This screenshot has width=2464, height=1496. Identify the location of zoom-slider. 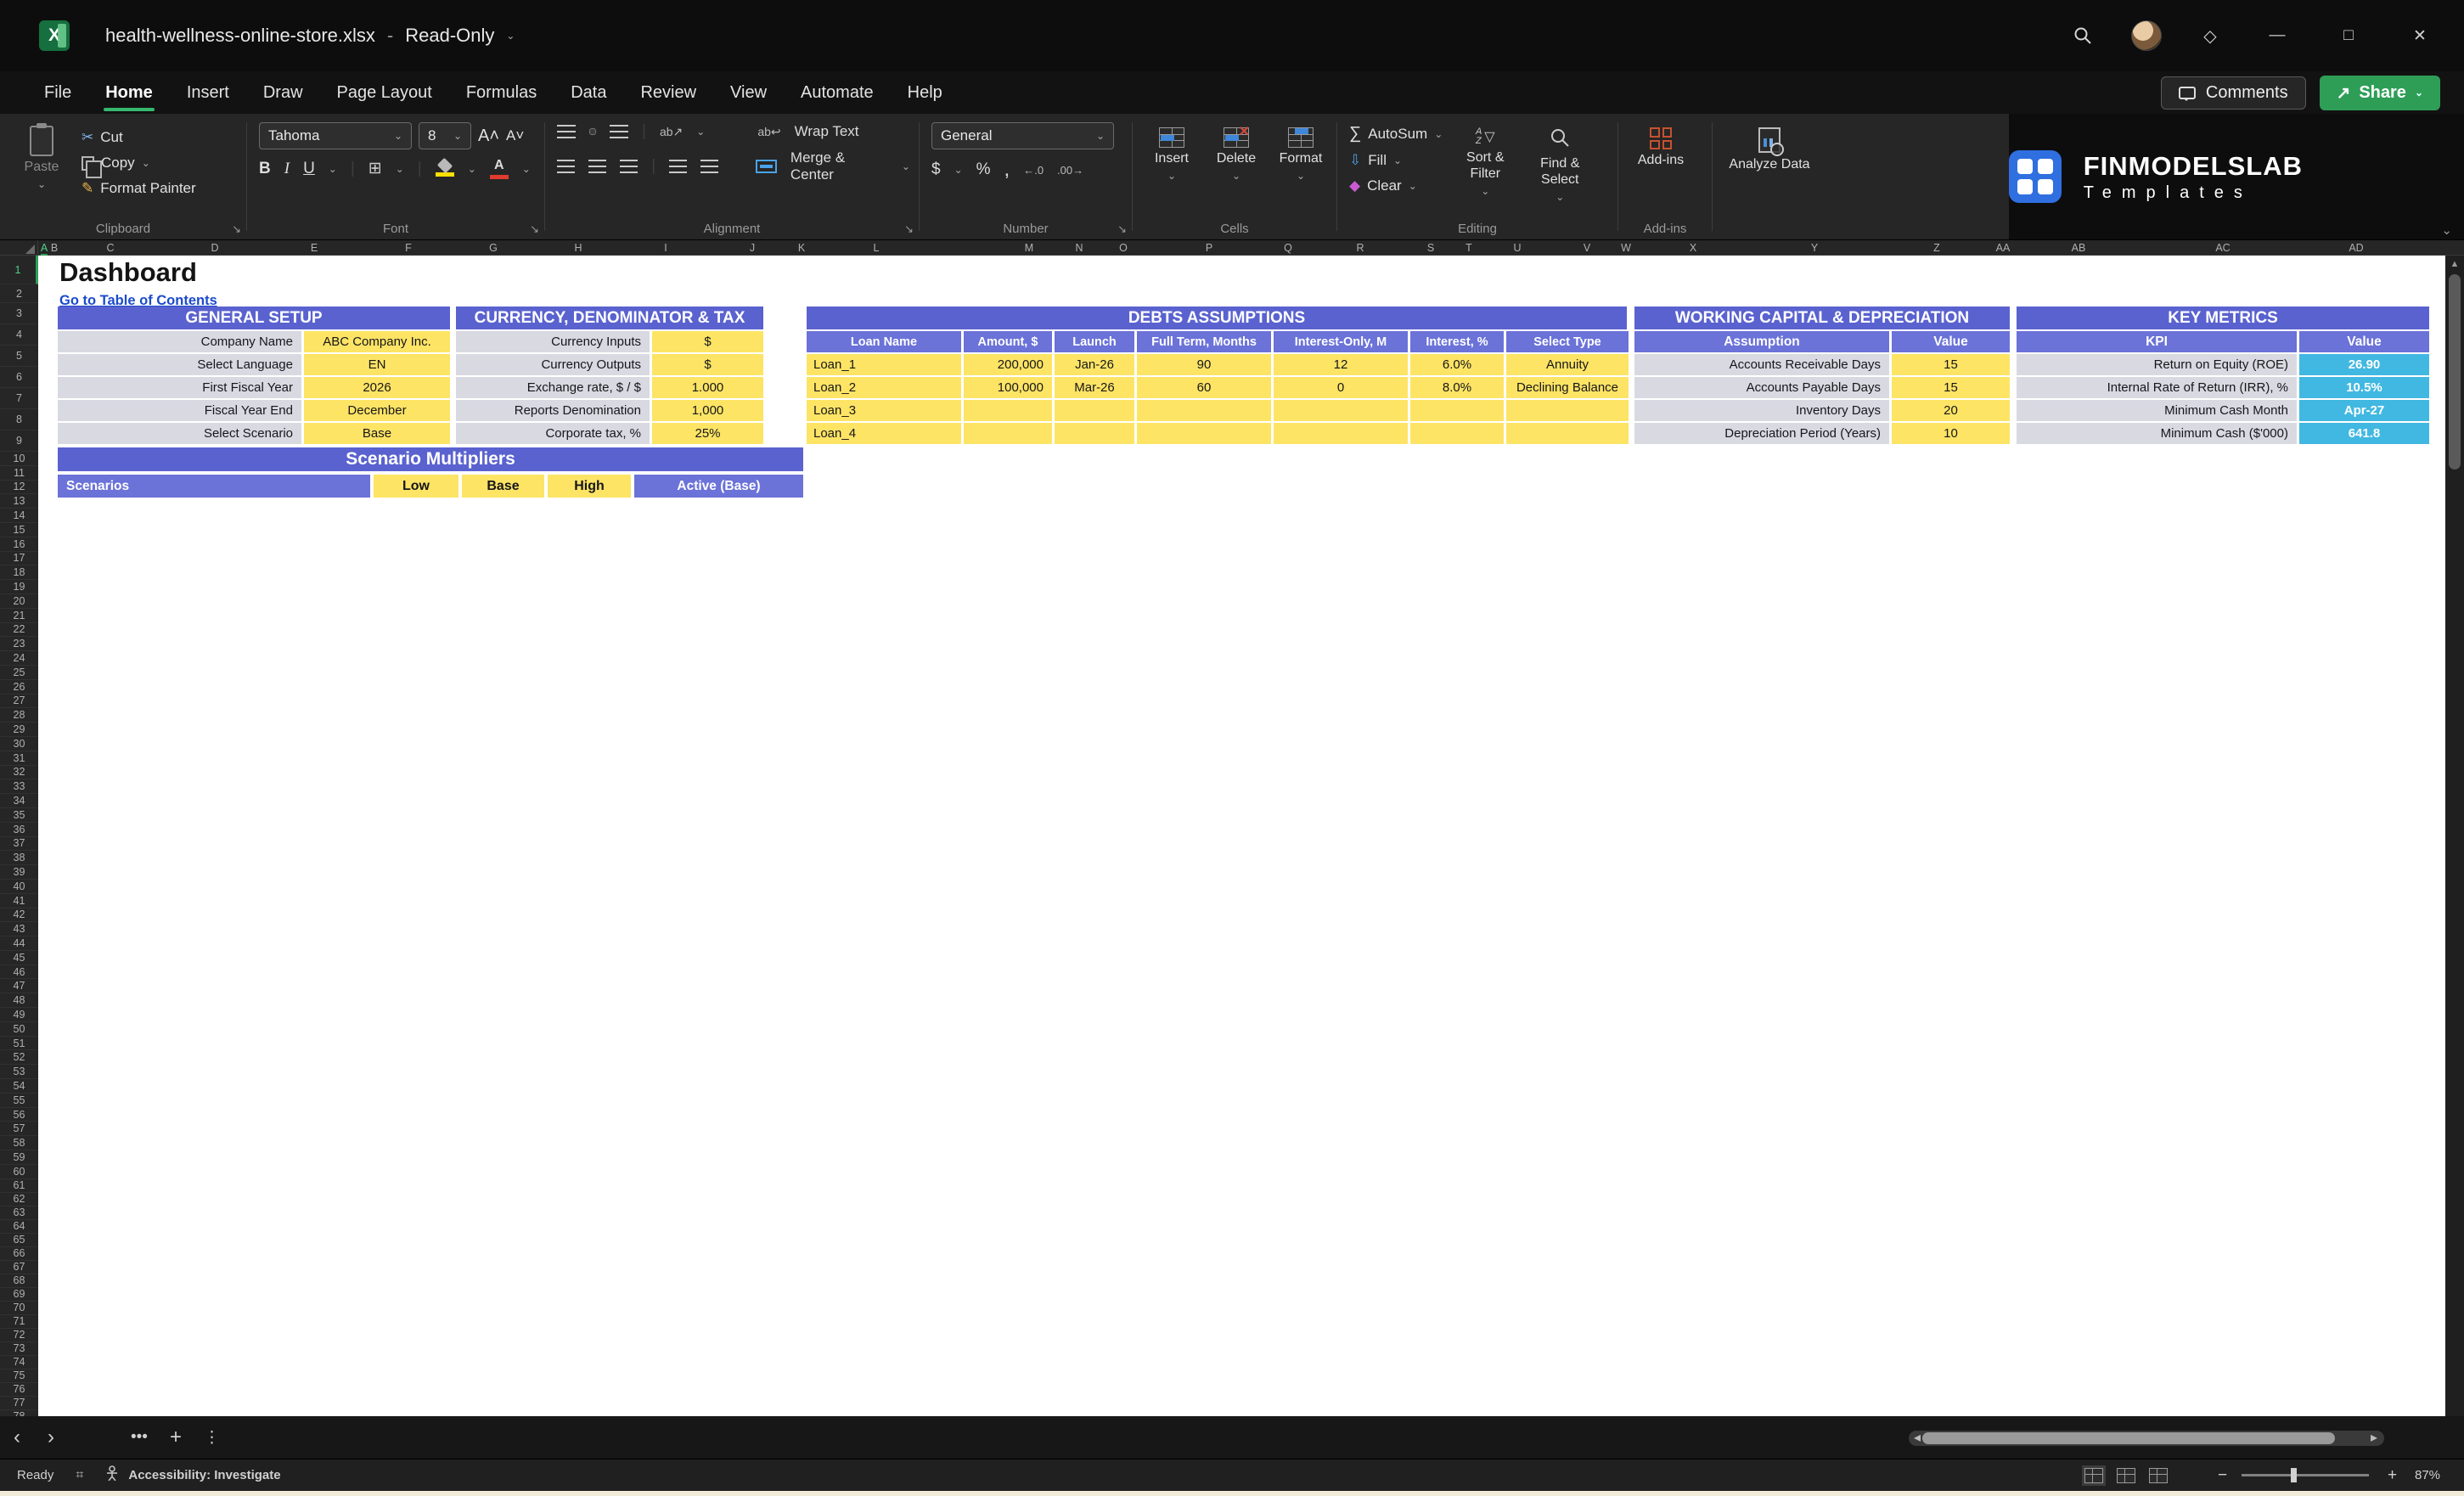
(2305, 1475).